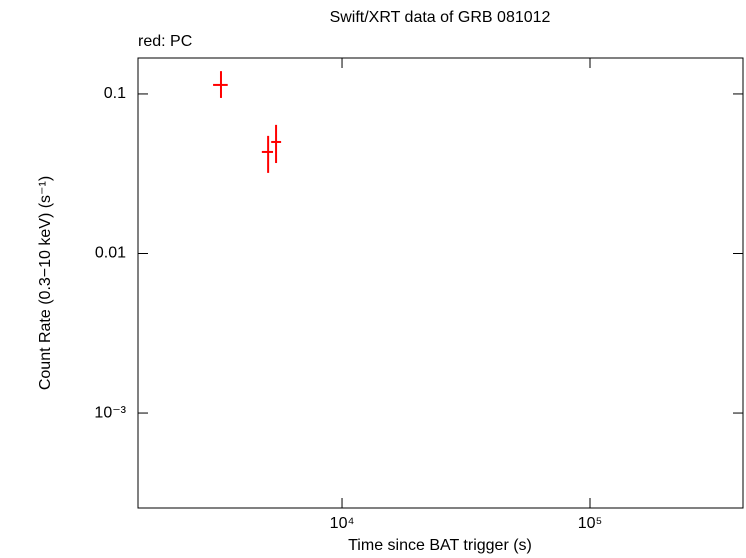 This screenshot has height=558, width=746. Describe the element at coordinates (45, 283) in the screenshot. I see `y-axis-label: Count Rate (0.3−10 keV) (s⁻¹)` at that location.